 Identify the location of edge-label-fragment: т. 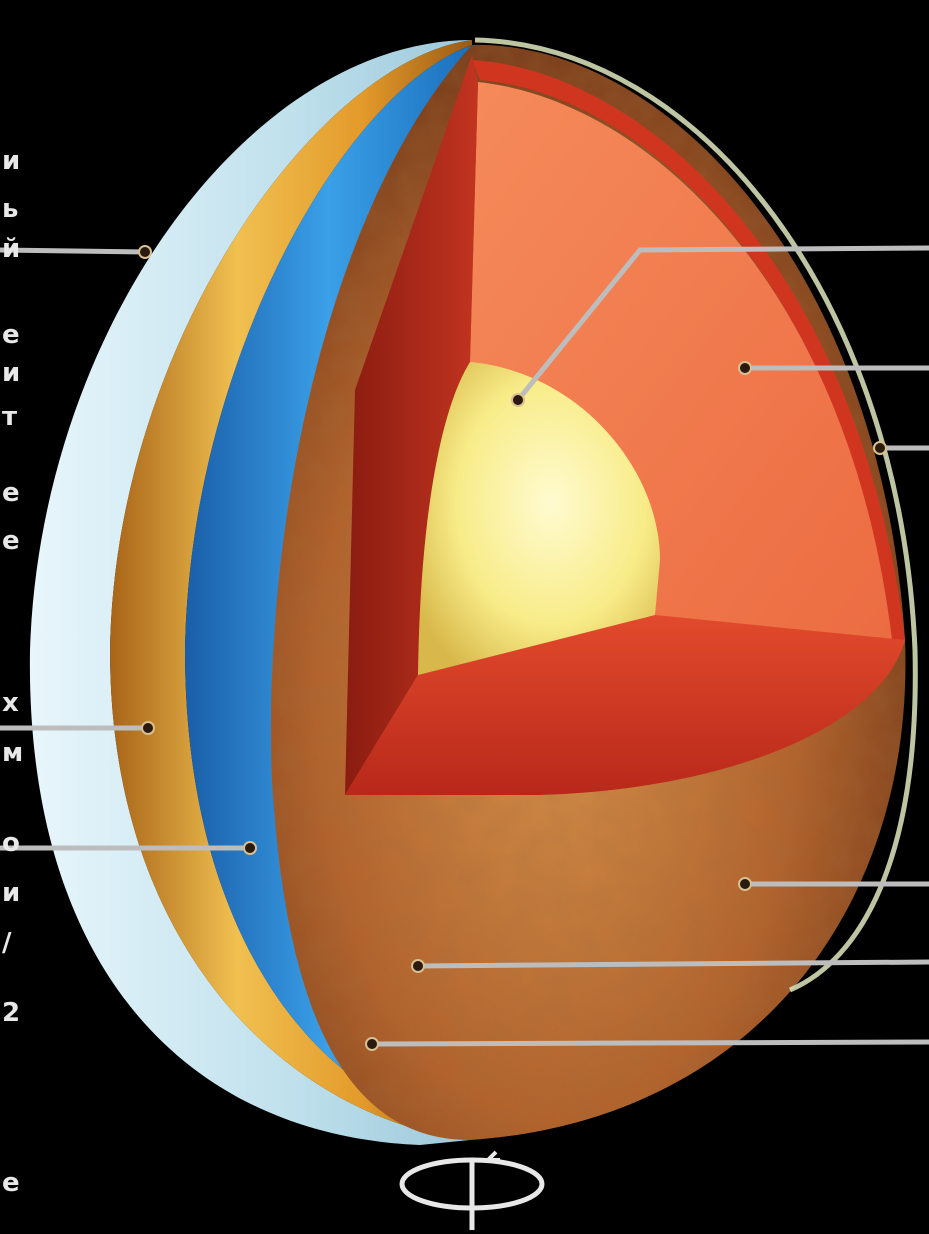
(10, 417).